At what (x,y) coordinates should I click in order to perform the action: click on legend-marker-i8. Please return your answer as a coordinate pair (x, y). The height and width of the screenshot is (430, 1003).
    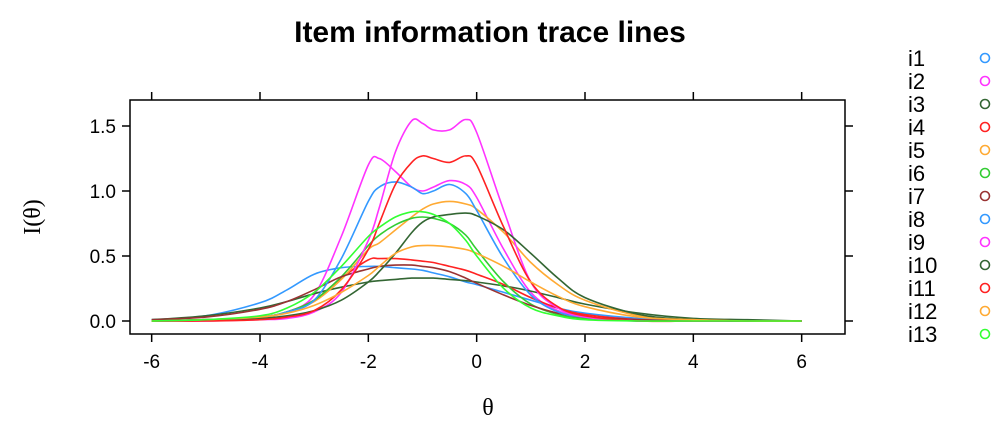
    Looking at the image, I should click on (985, 219).